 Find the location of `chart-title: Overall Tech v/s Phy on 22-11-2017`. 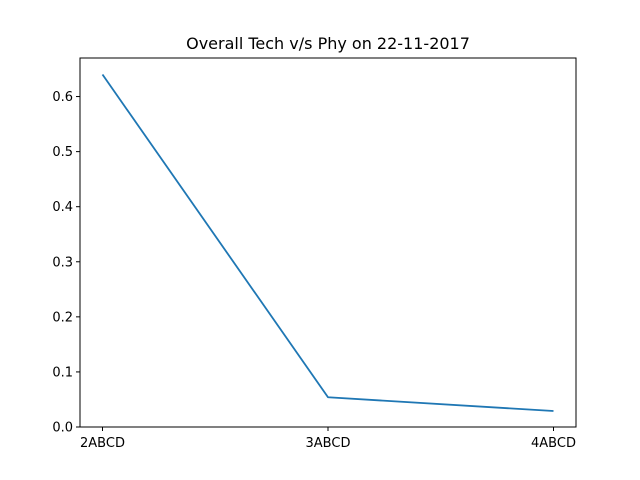

chart-title: Overall Tech v/s Phy on 22-11-2017 is located at coordinates (328, 43).